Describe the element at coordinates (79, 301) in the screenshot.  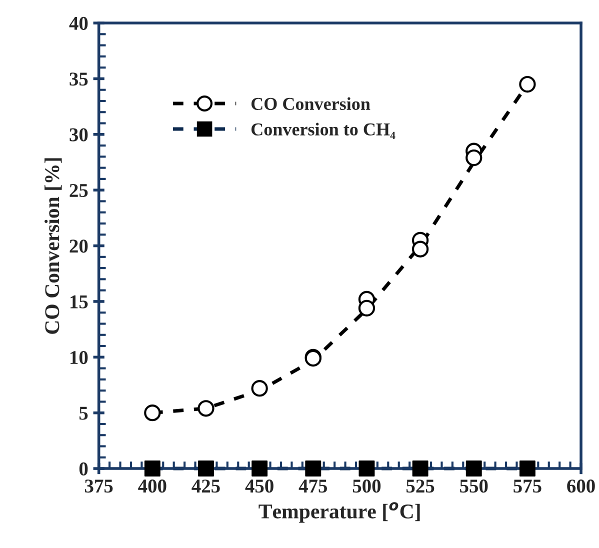
I see `y-tick-label: 15` at that location.